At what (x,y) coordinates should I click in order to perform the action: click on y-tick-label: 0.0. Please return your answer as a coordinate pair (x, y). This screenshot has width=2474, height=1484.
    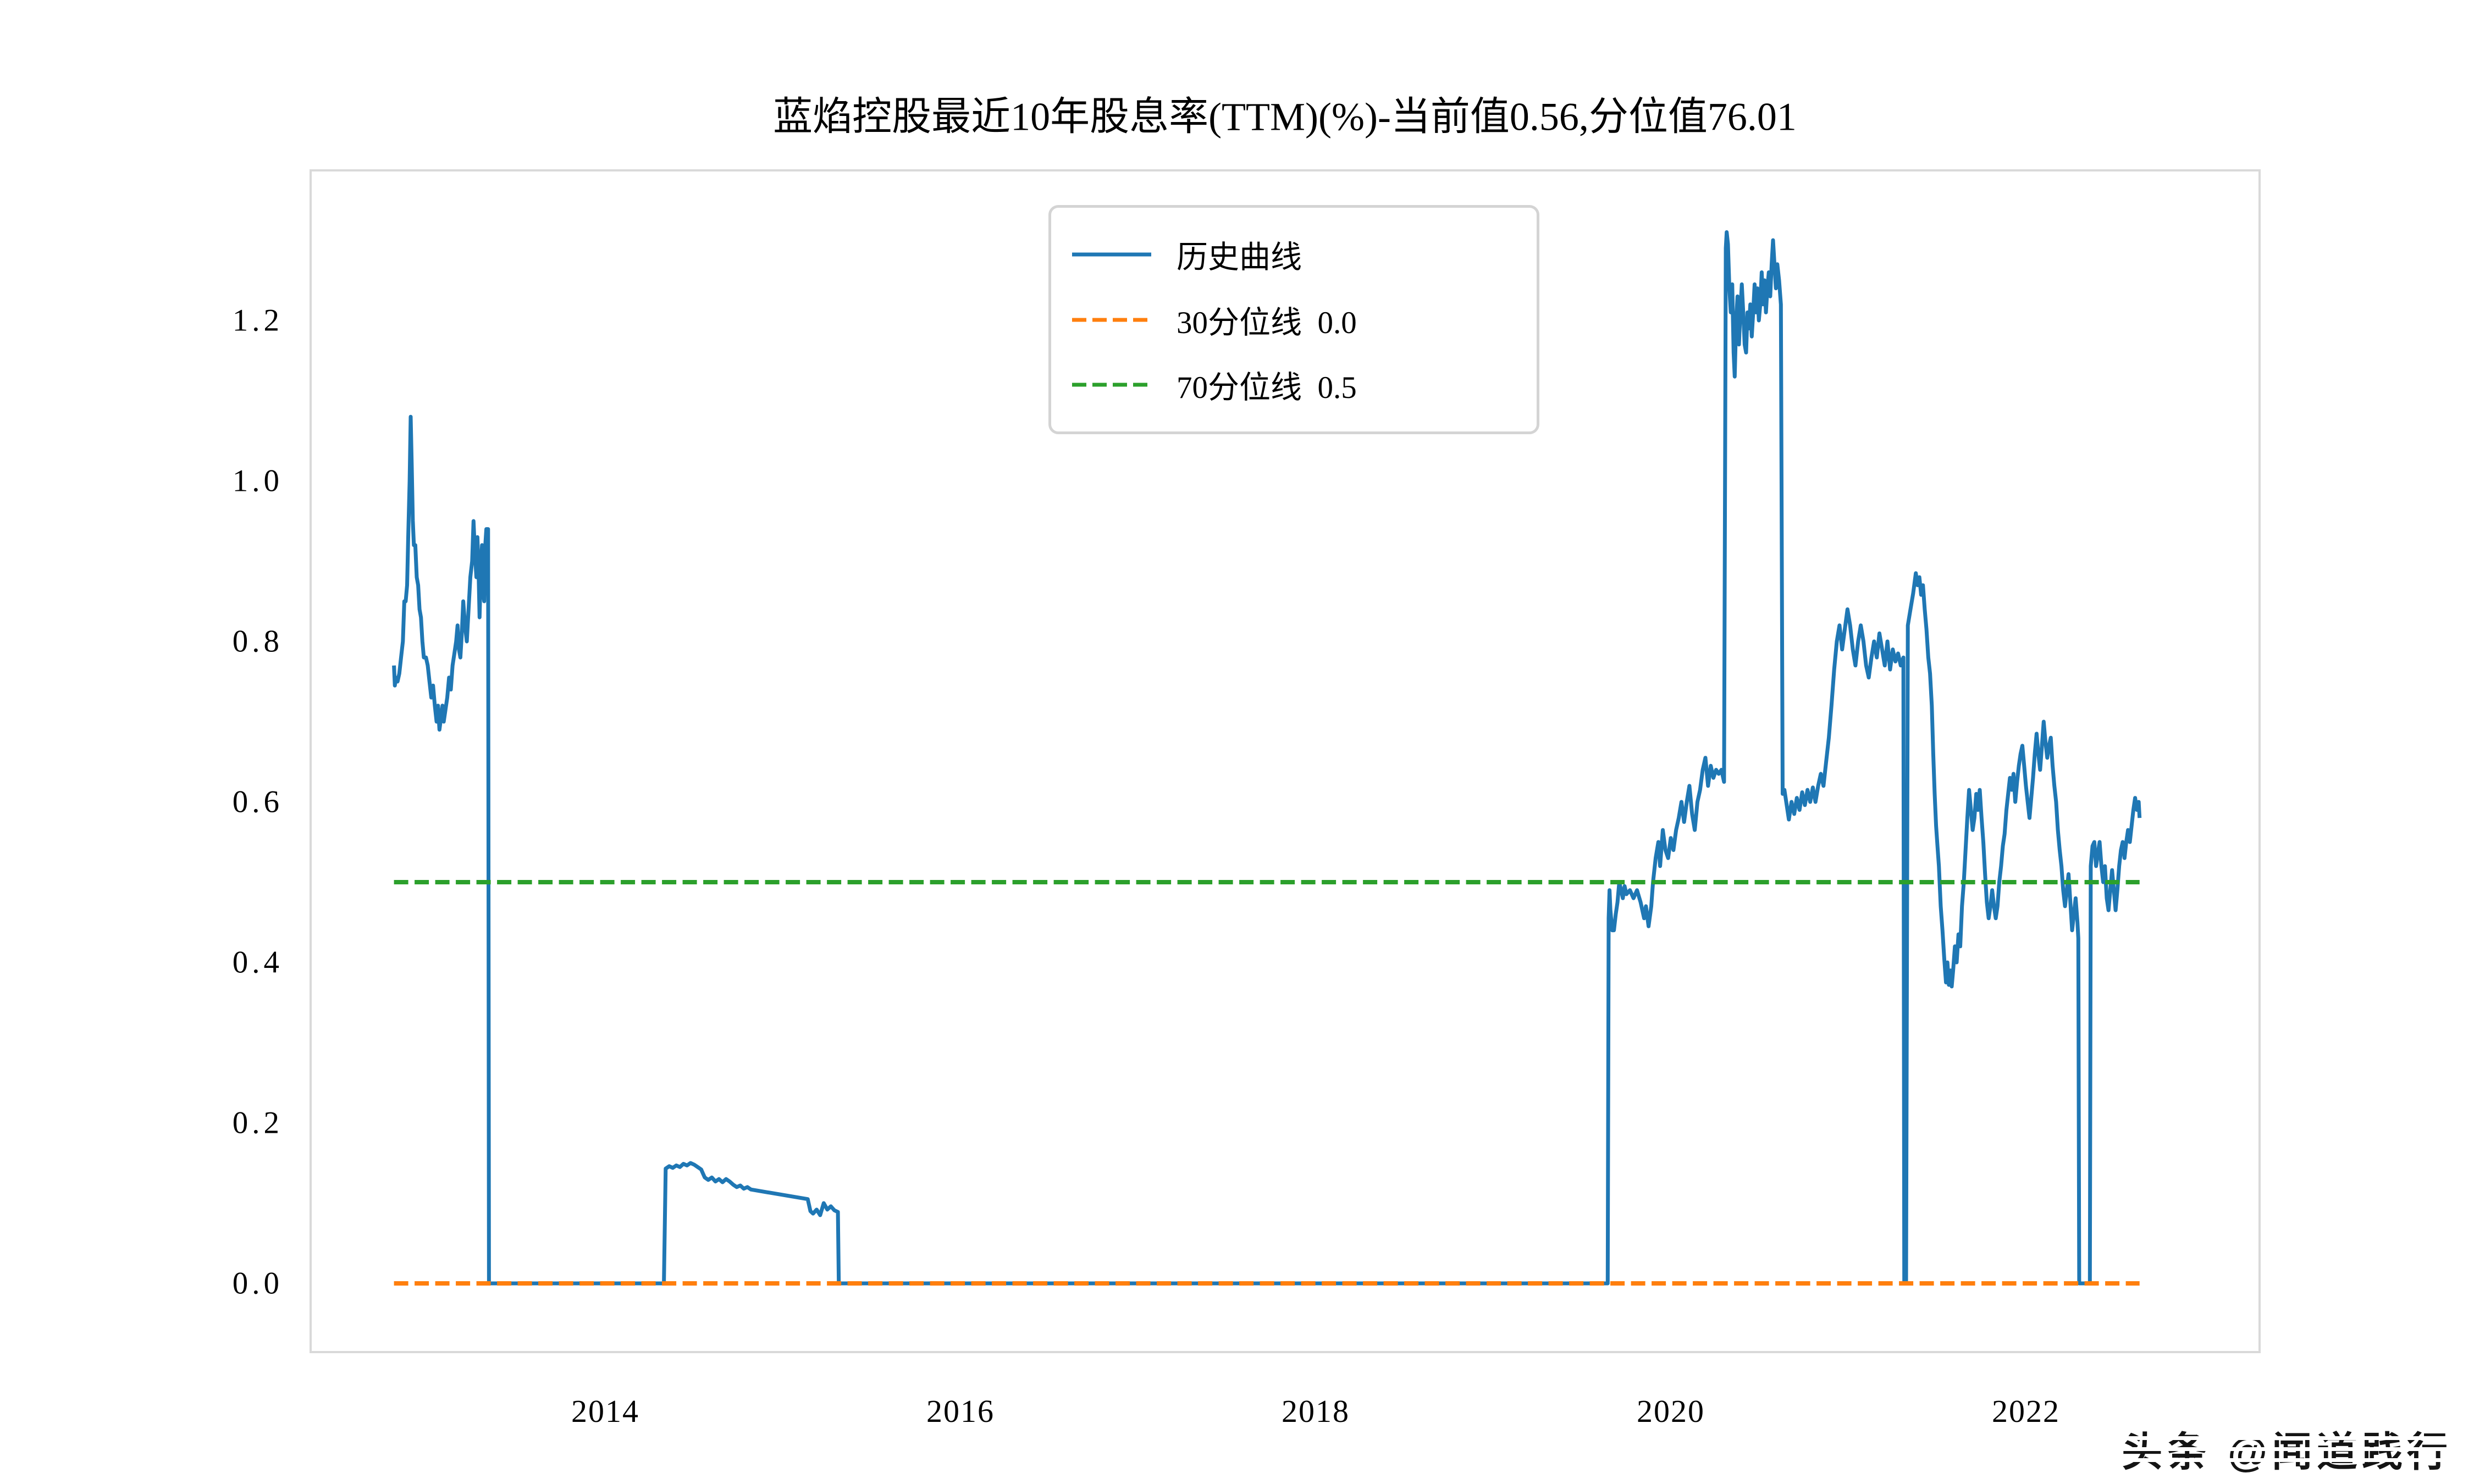
    Looking at the image, I should click on (257, 1283).